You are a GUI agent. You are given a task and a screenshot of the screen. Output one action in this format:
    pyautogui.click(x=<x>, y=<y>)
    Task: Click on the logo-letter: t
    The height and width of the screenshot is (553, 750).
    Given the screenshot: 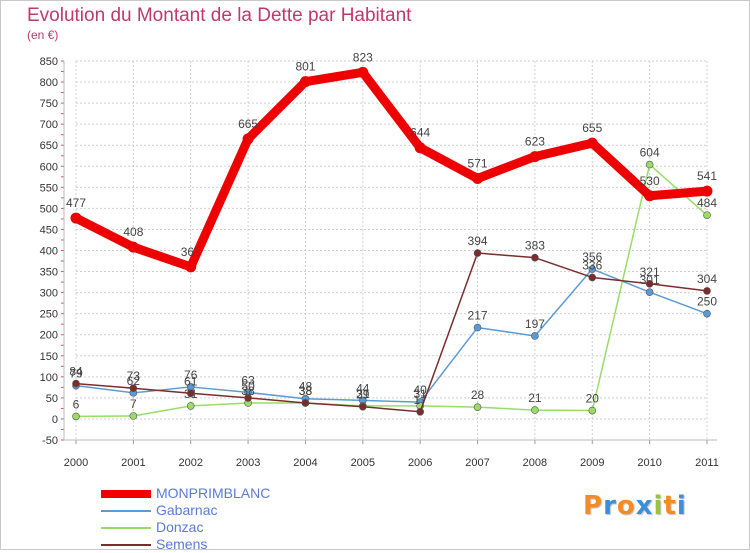 What is the action you would take?
    pyautogui.click(x=670, y=506)
    